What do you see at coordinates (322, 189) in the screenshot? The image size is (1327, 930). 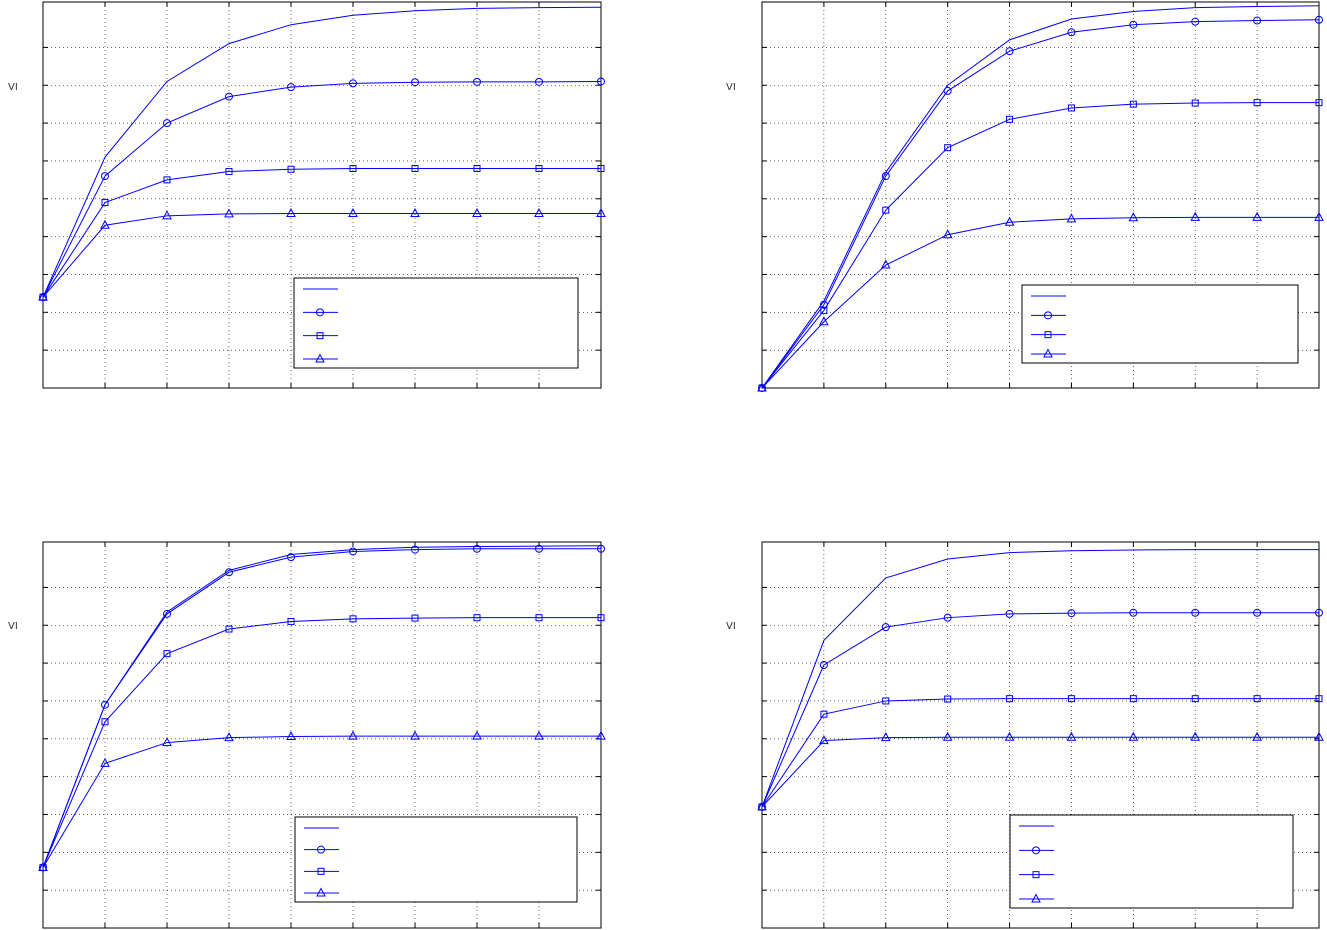 I see `series-circle` at bounding box center [322, 189].